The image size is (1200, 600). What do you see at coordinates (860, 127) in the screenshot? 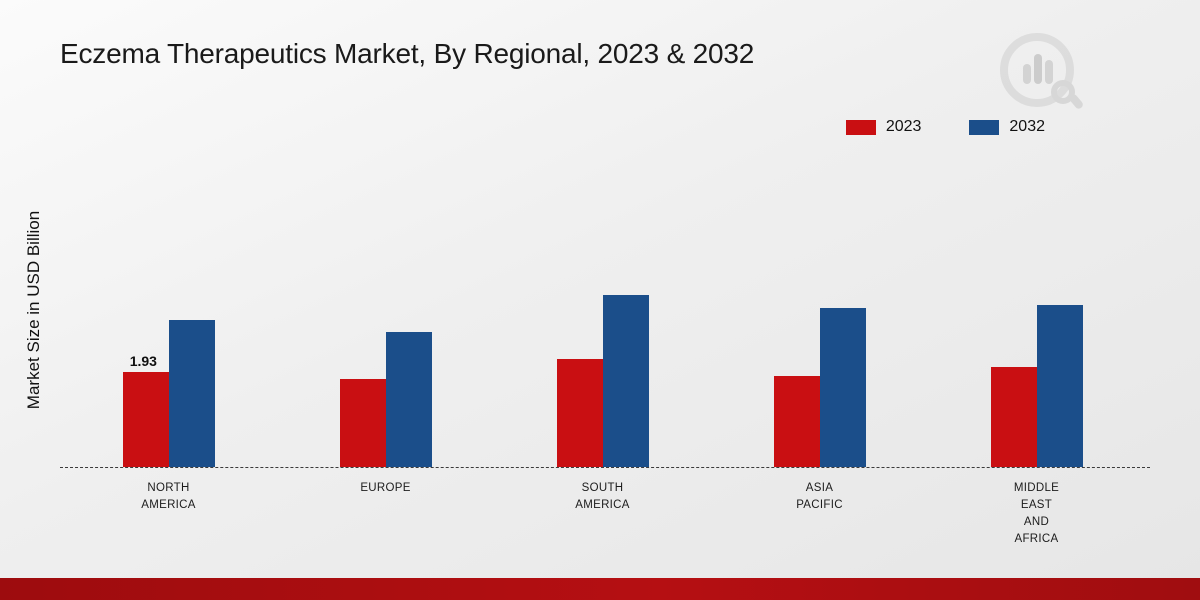
I see `legend-swatch-2023` at bounding box center [860, 127].